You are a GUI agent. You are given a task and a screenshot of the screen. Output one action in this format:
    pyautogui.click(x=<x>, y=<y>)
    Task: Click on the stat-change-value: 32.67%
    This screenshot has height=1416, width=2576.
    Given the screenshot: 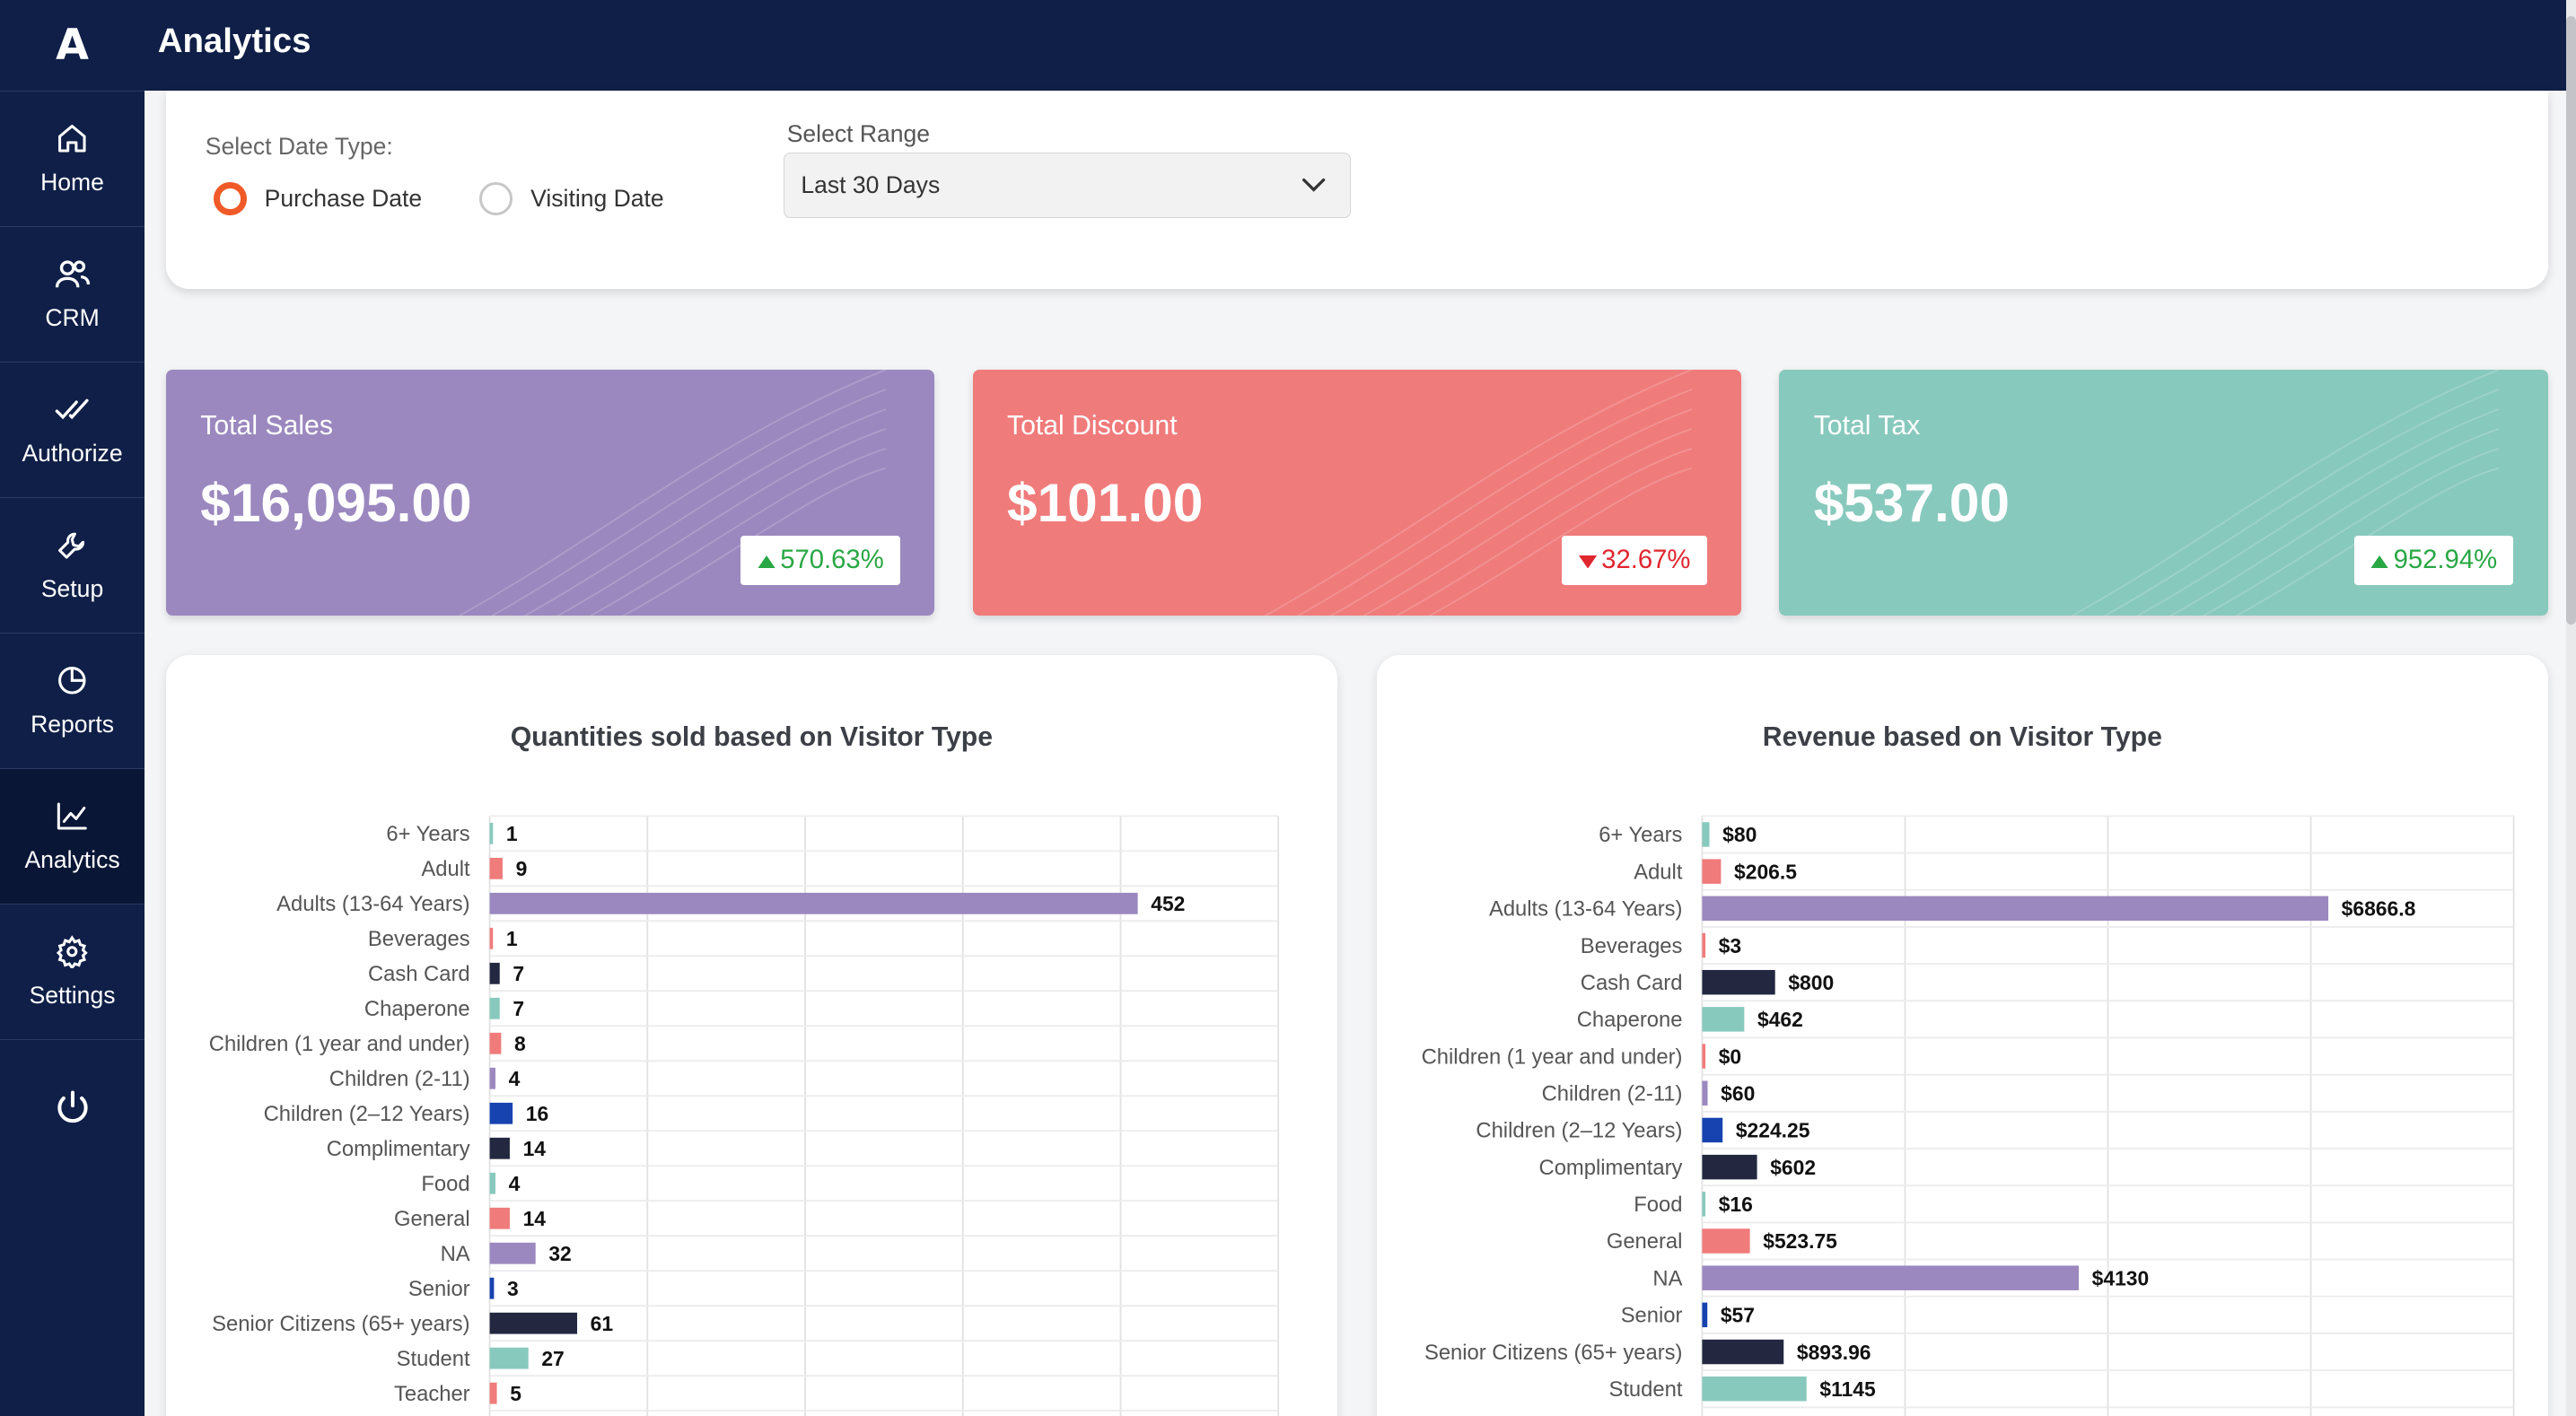 What is the action you would take?
    pyautogui.click(x=1646, y=560)
    